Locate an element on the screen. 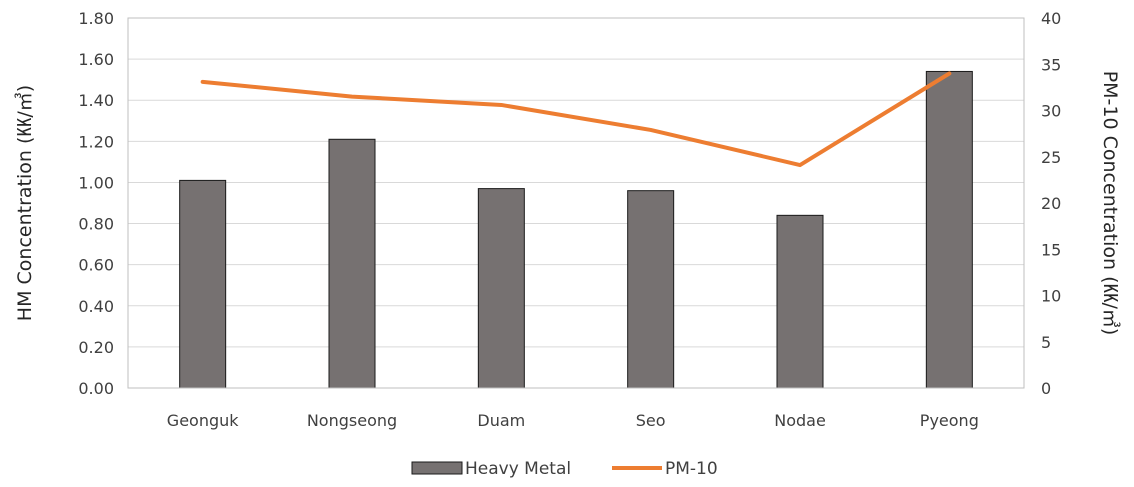 This screenshot has height=487, width=1134. left-tick-label: 1.80 is located at coordinates (96, 18).